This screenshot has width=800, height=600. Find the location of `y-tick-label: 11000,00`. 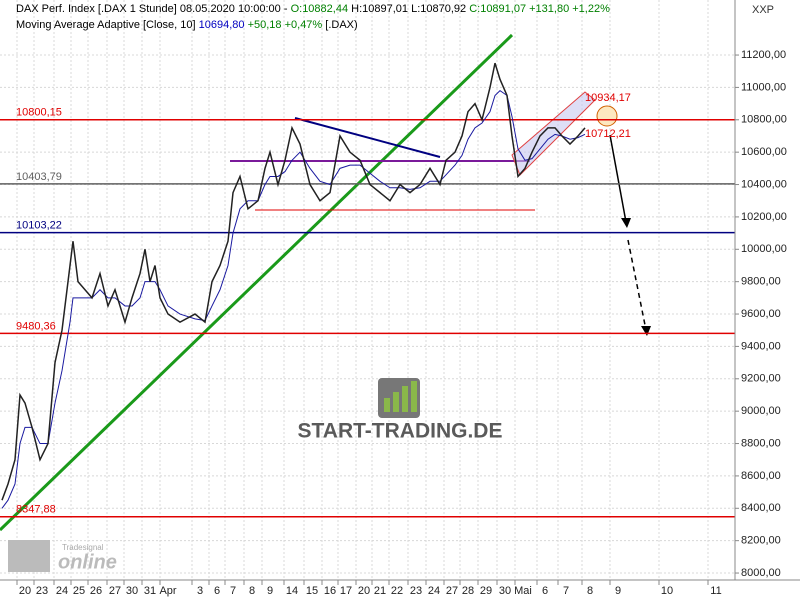

y-tick-label: 11000,00 is located at coordinates (763, 87).